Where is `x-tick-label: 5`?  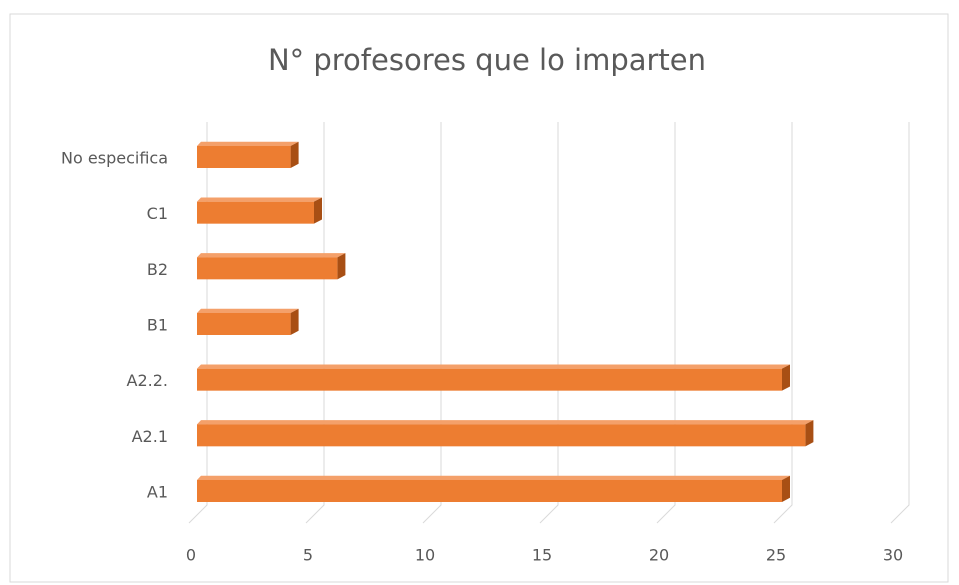
x-tick-label: 5 is located at coordinates (308, 555).